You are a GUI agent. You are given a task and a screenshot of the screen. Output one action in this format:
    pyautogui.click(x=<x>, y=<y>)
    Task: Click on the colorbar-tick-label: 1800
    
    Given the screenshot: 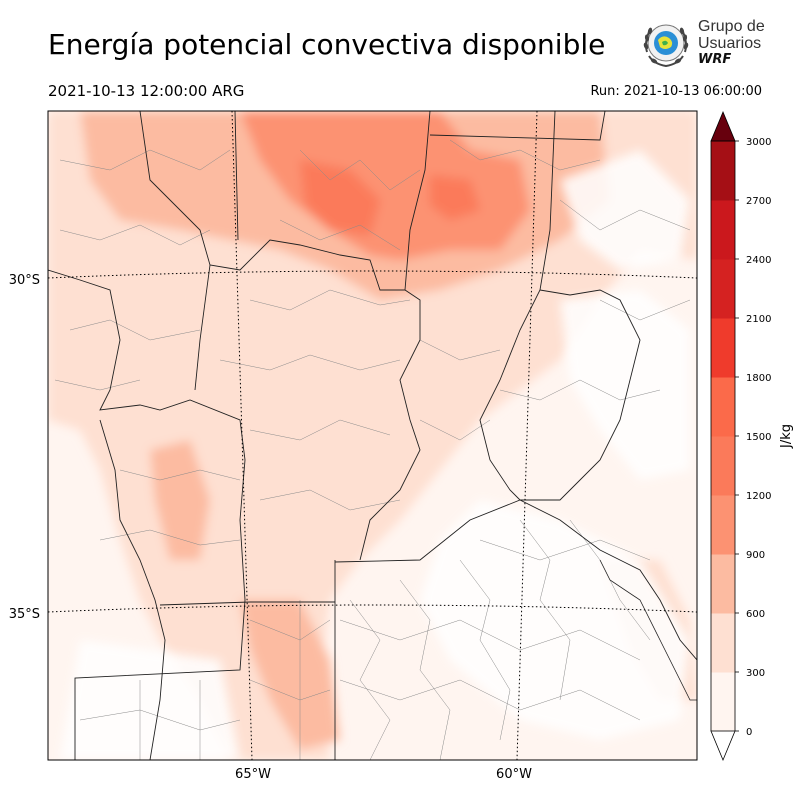 What is the action you would take?
    pyautogui.click(x=758, y=378)
    